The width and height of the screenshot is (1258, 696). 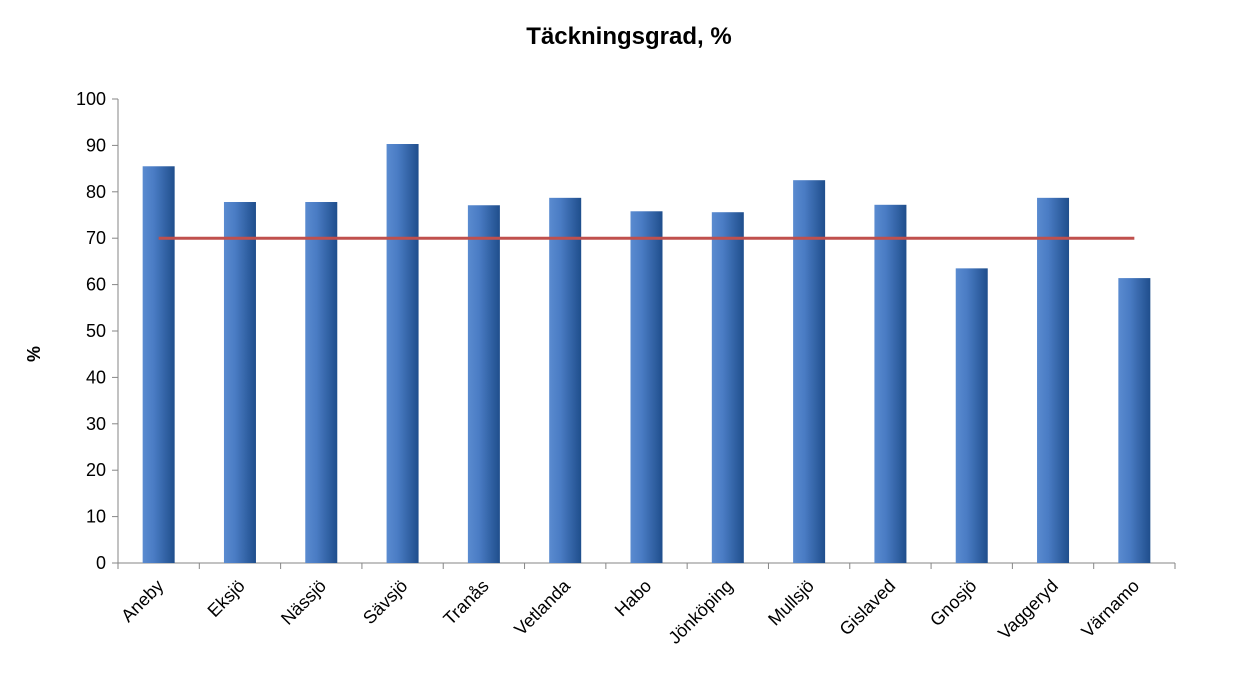 I want to click on y-axis-label: %, so click(x=34, y=354).